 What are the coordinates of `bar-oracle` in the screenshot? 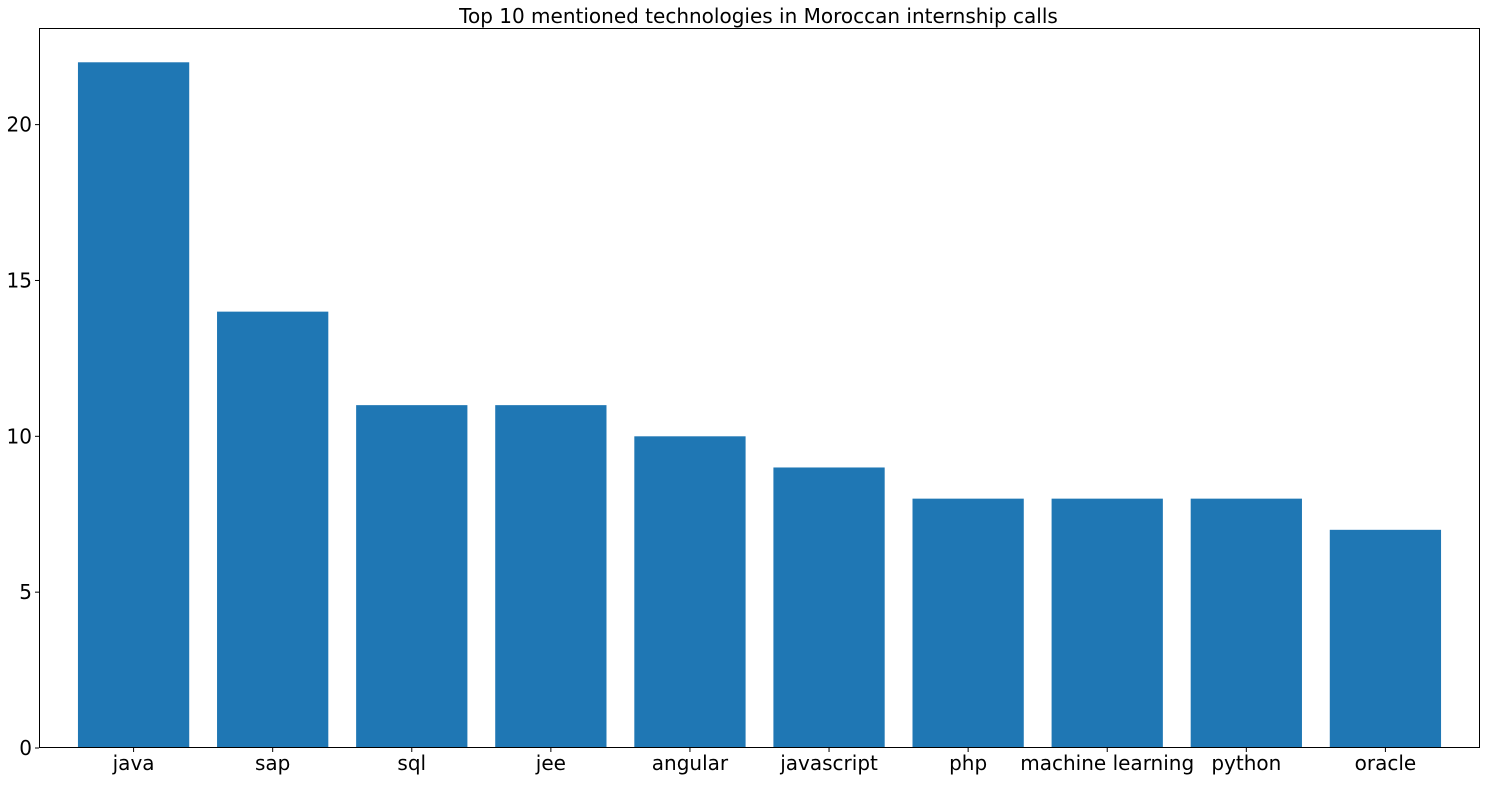 It's located at (1385, 638).